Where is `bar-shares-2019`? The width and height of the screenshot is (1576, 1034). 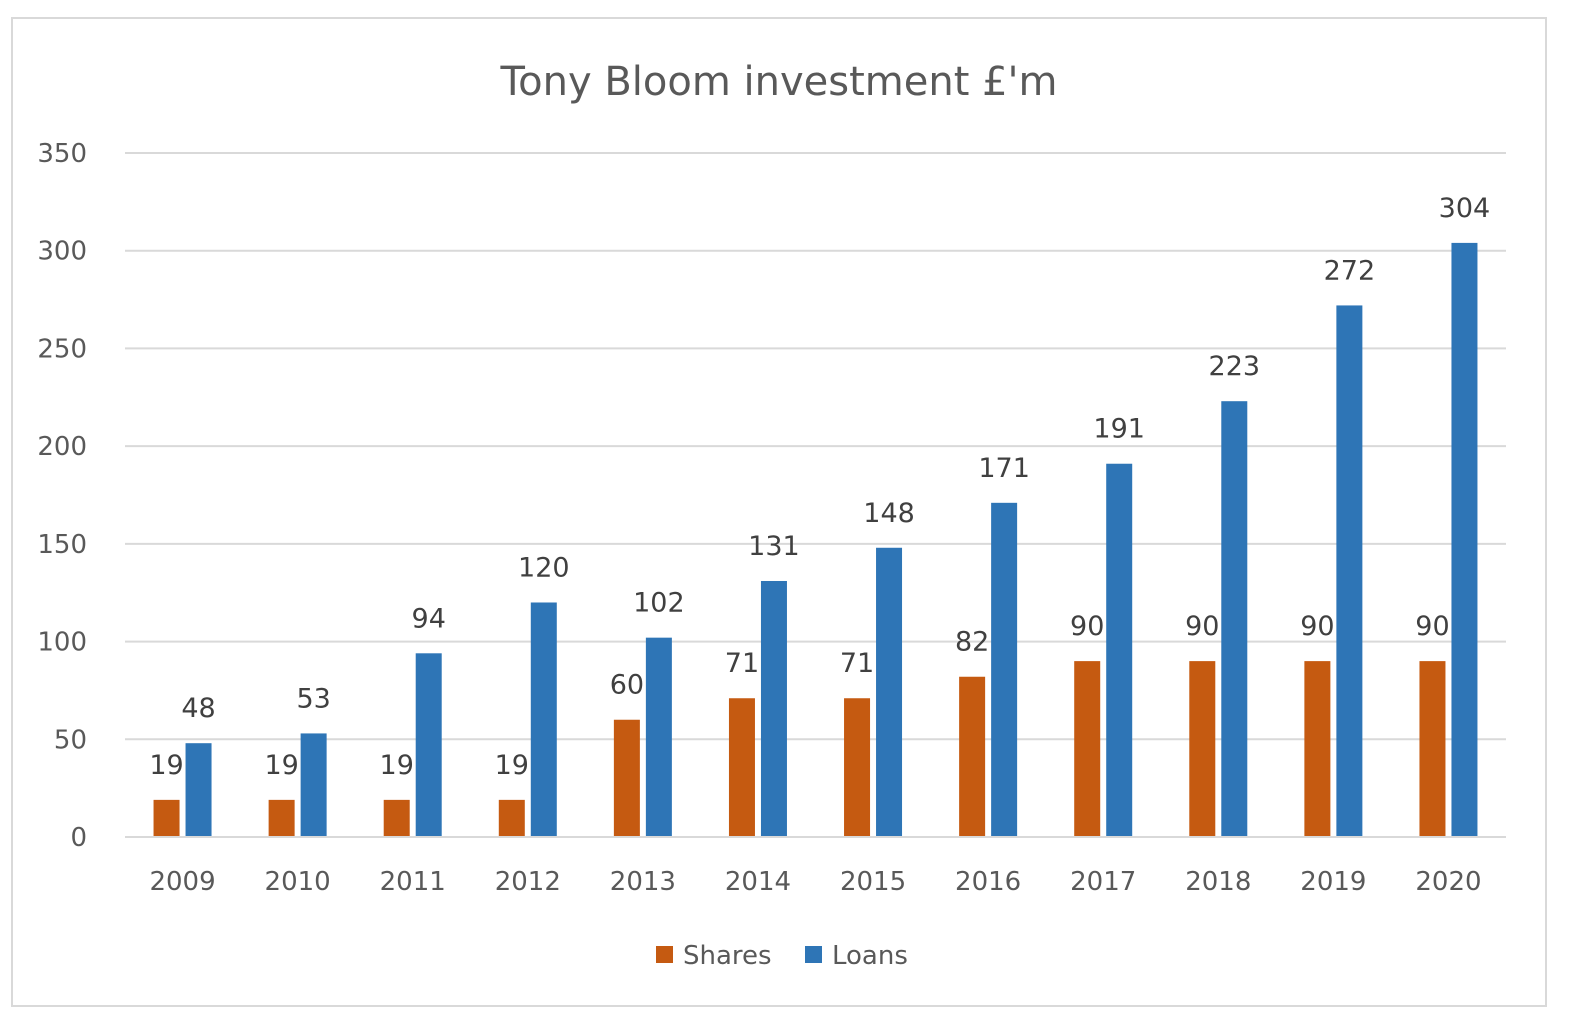
bar-shares-2019 is located at coordinates (1317, 749).